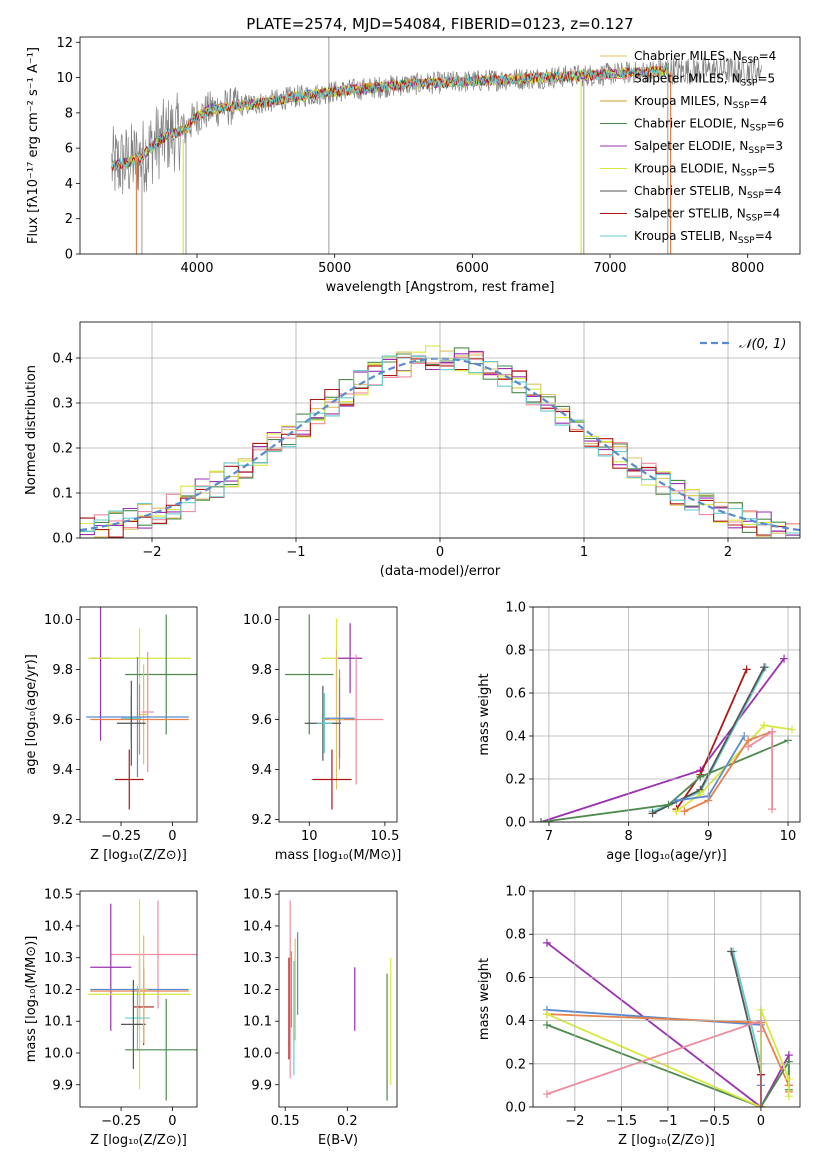  I want to click on y-tick-label: 0.3, so click(62, 404).